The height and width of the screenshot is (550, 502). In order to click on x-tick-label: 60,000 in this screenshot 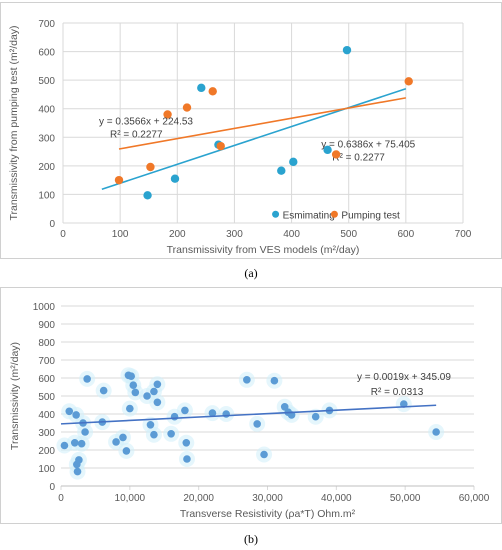, I will do `click(474, 498)`.